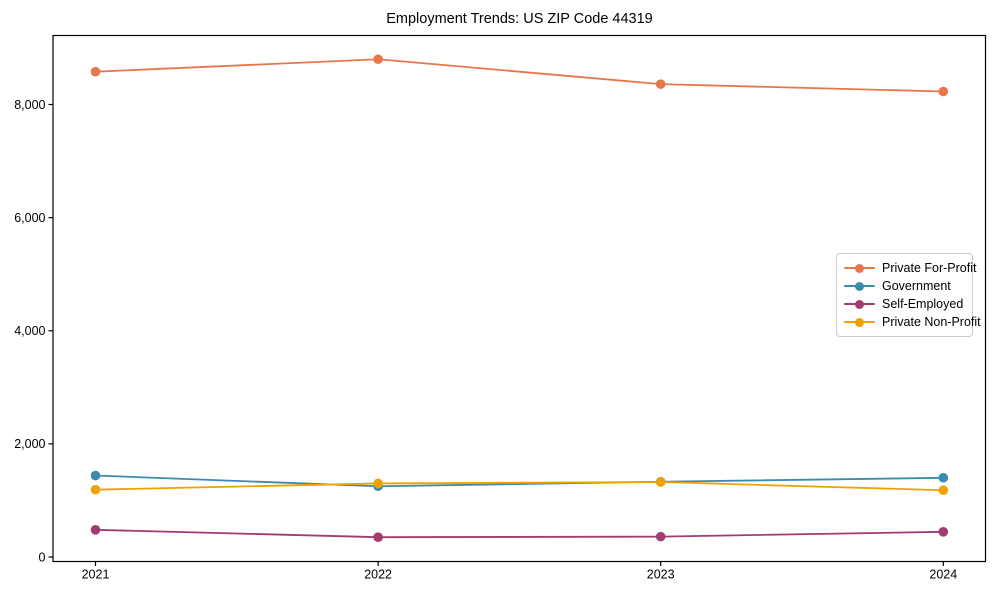 This screenshot has height=600, width=1000. I want to click on x-tick-label: 2024, so click(943, 575).